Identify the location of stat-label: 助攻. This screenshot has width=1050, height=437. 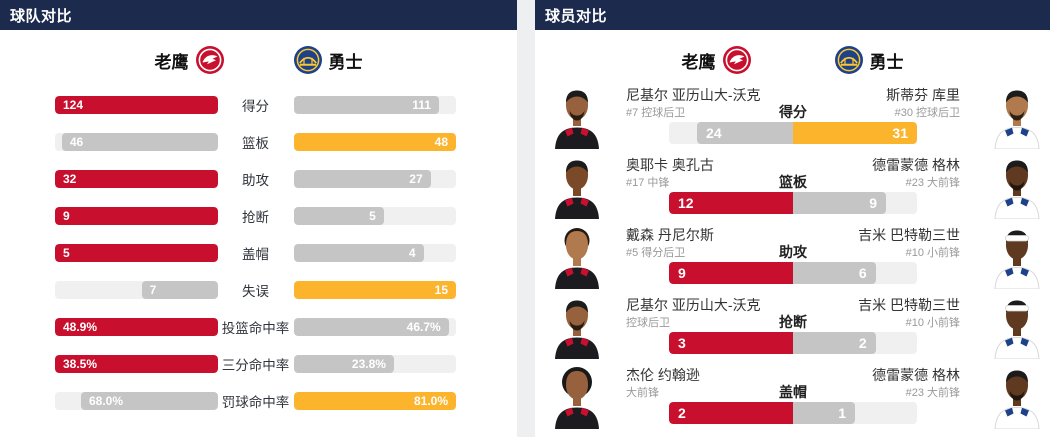
(255, 180).